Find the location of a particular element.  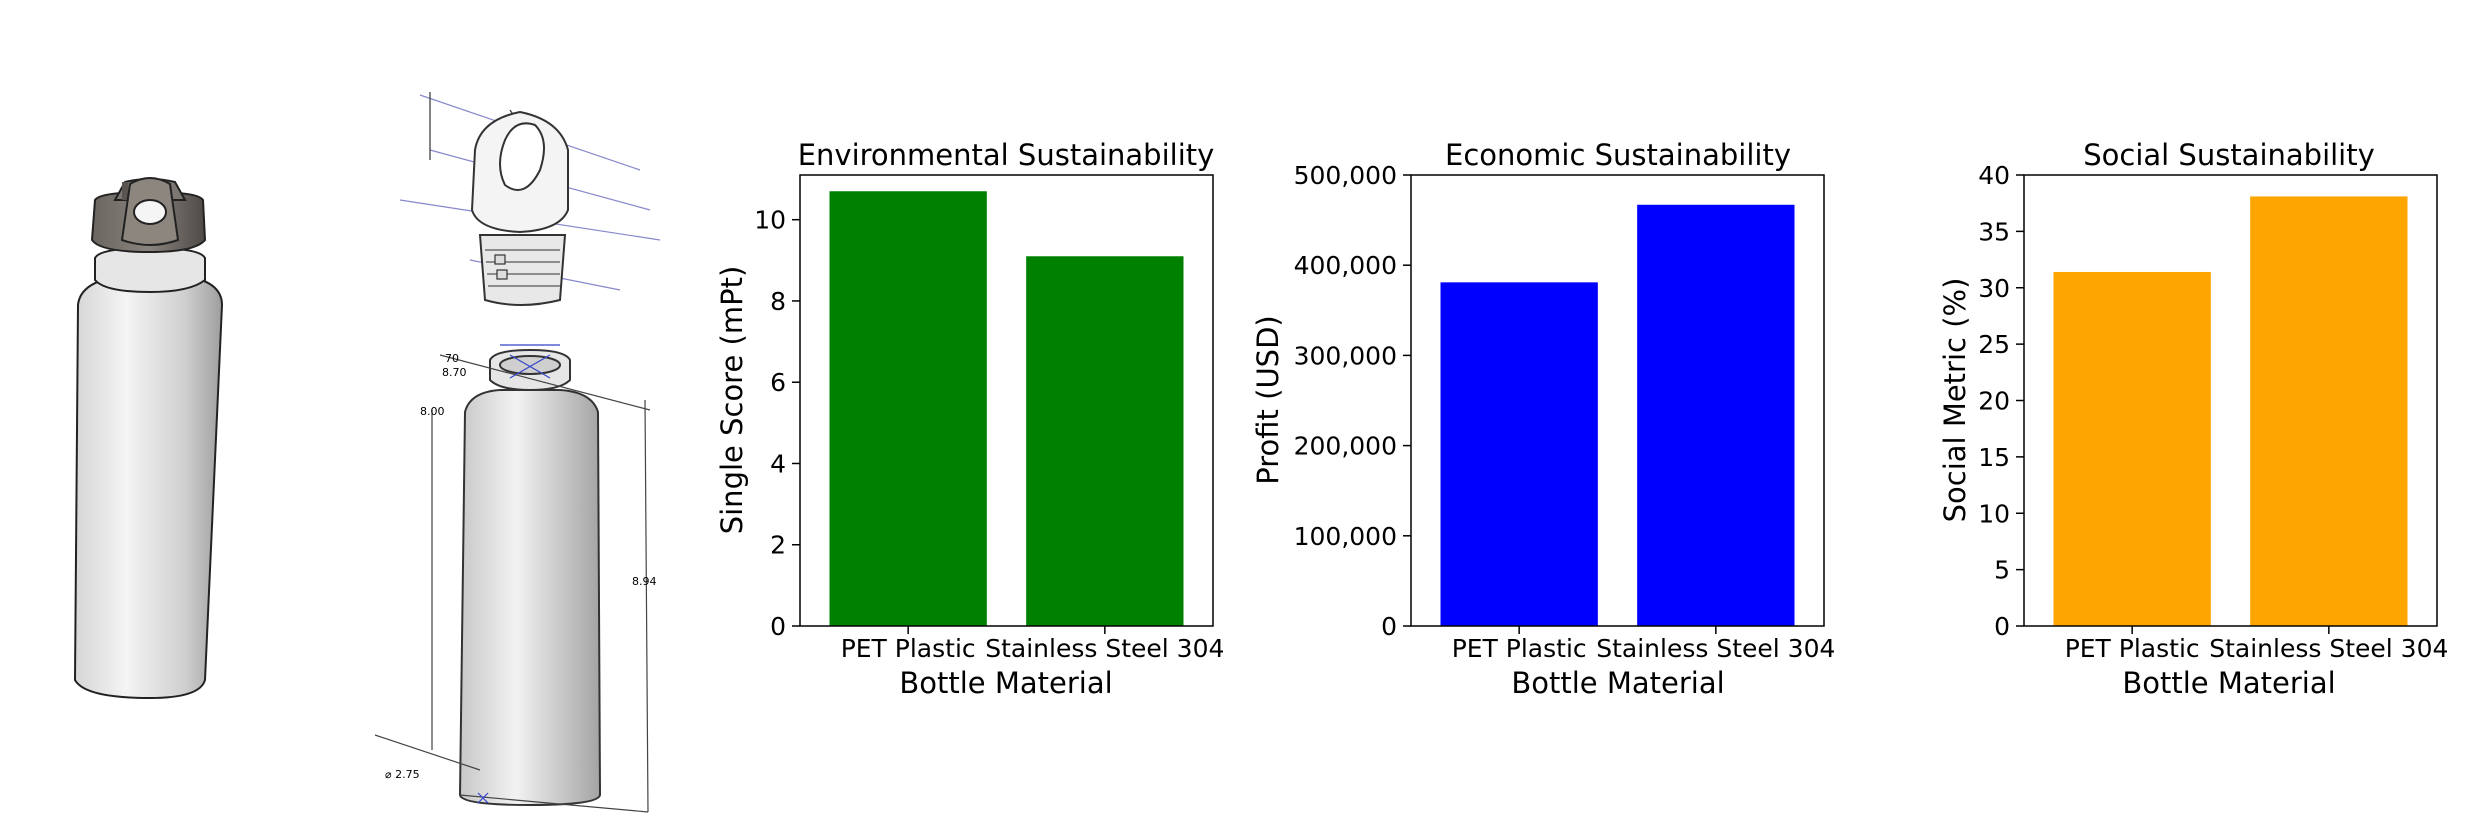

chart-title: Economic Sustainability is located at coordinates (1618, 155).